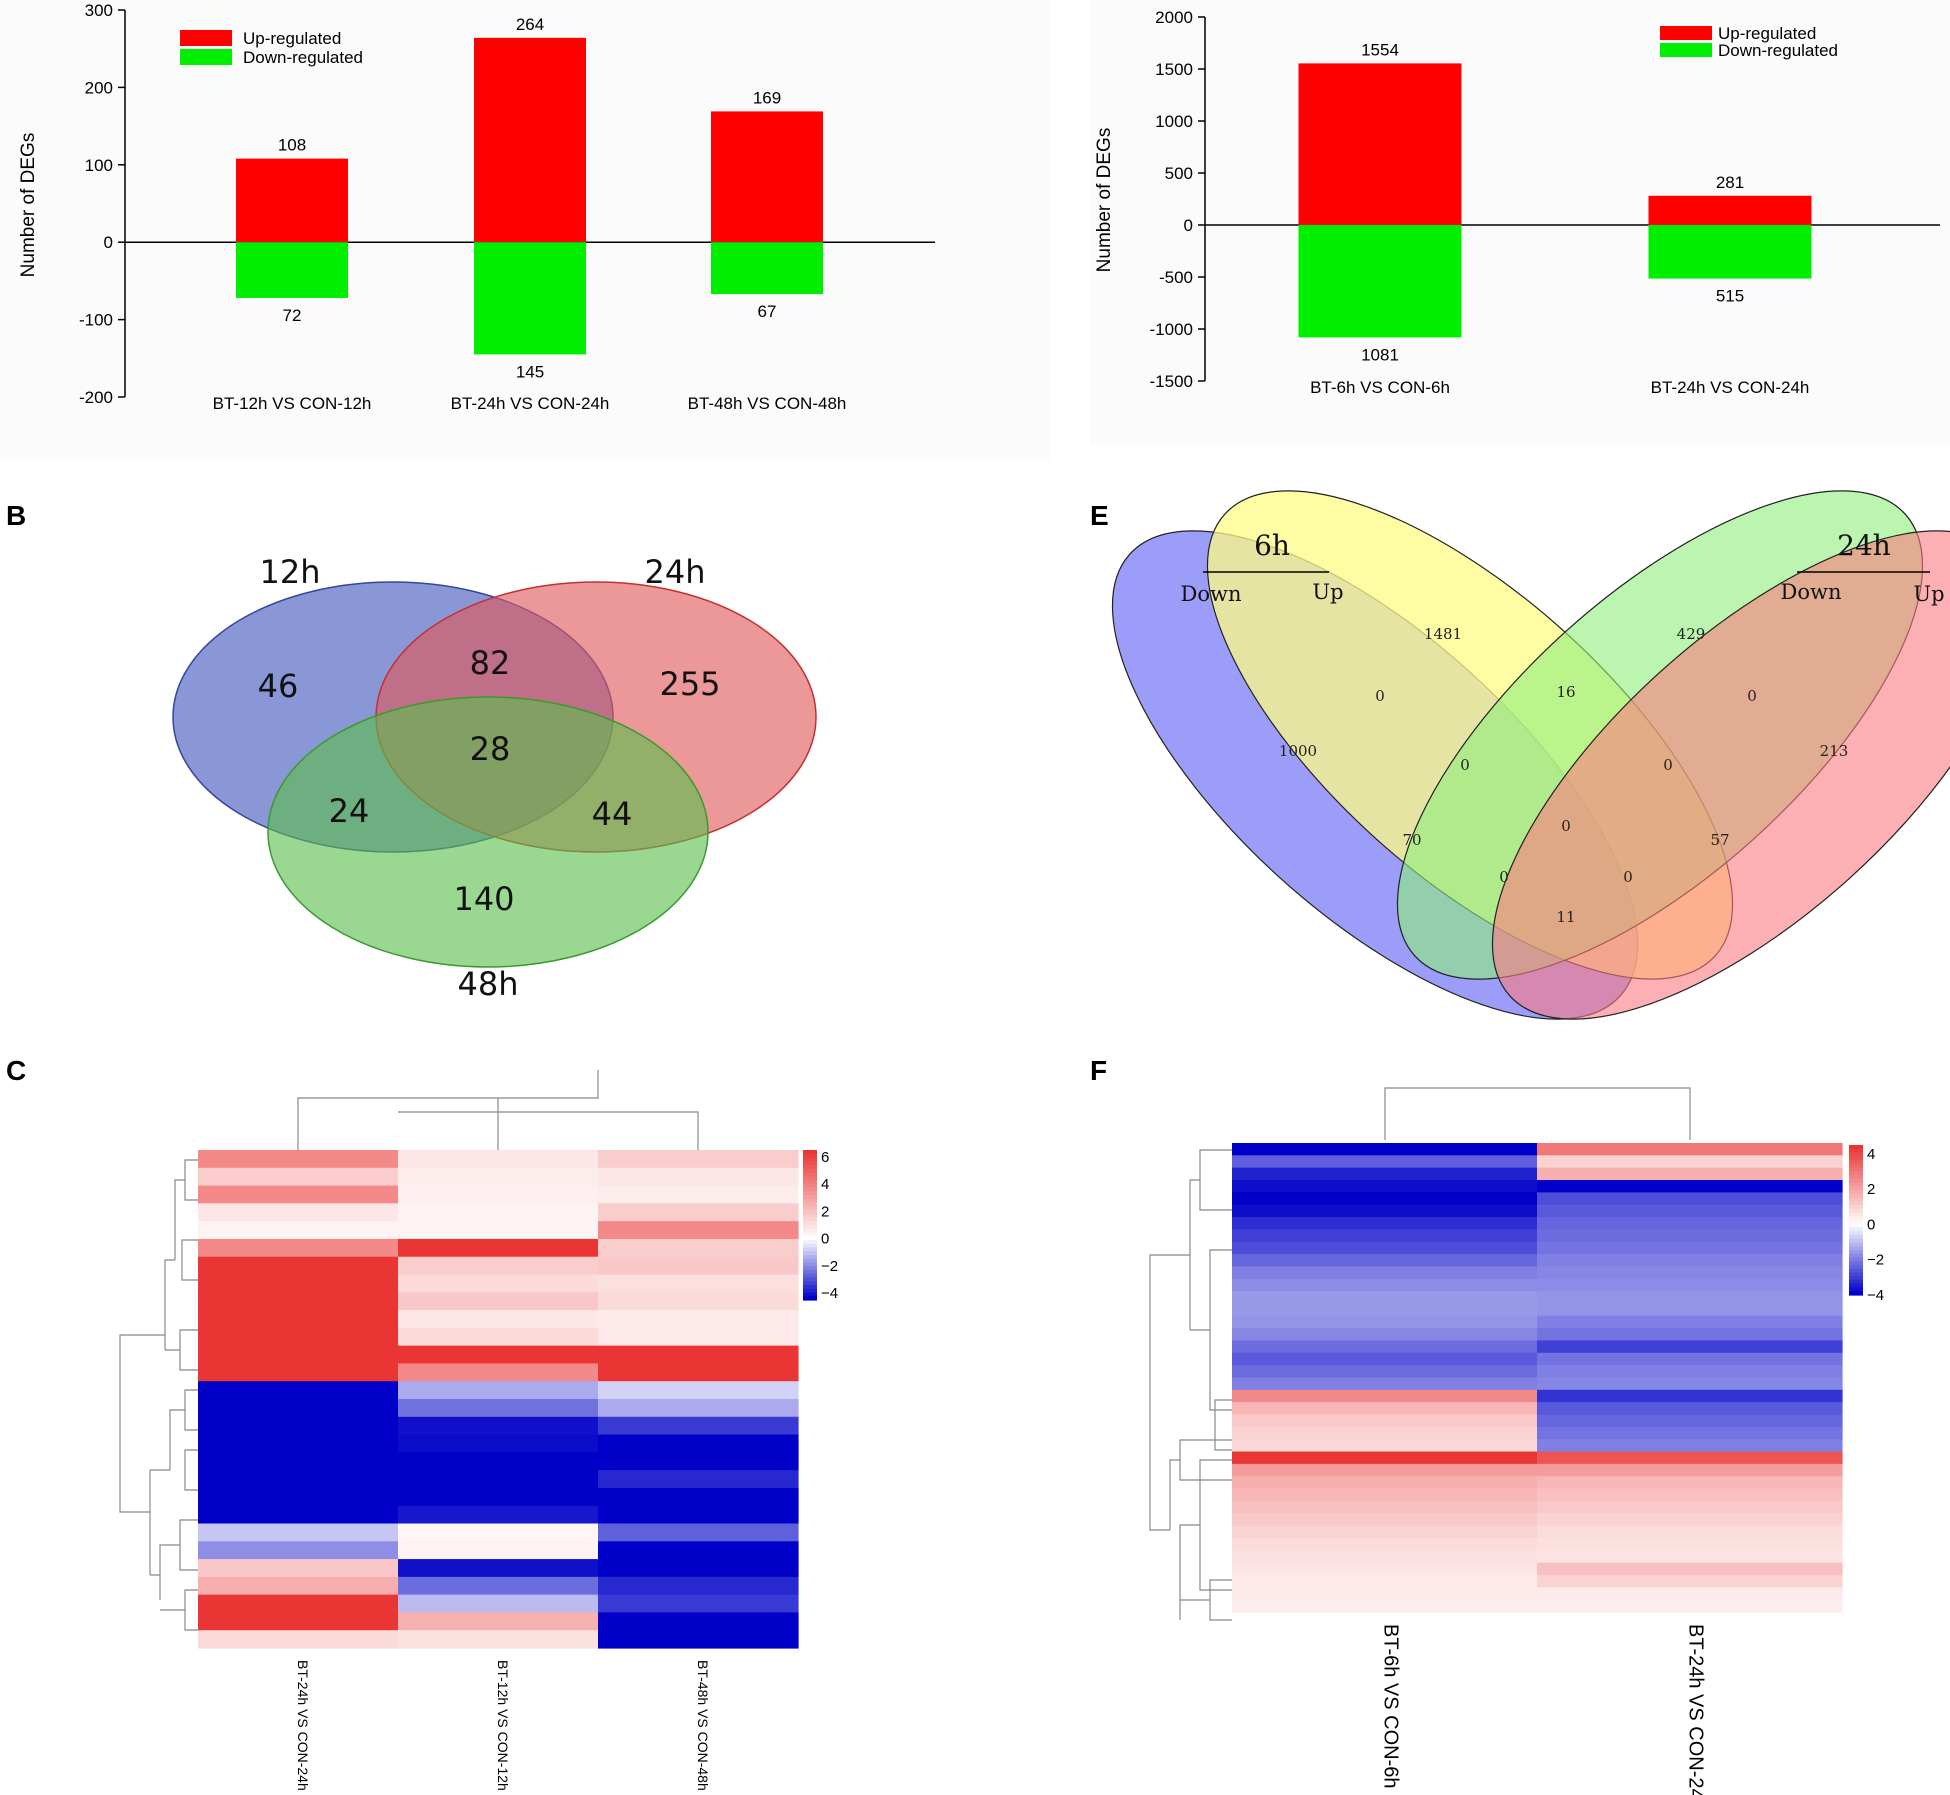 The width and height of the screenshot is (1950, 1795). I want to click on legend-up-label: Up-regulated, so click(1767, 33).